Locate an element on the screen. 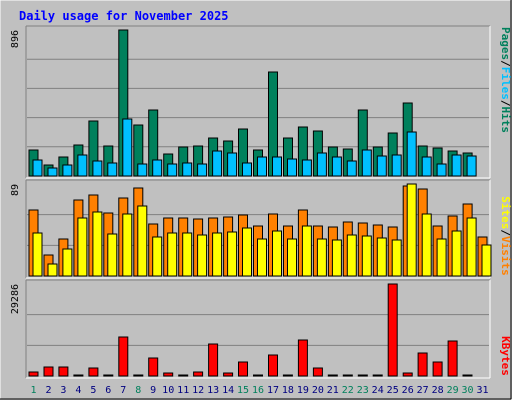  chart-title: Daily usage for November 2025 is located at coordinates (124, 16).